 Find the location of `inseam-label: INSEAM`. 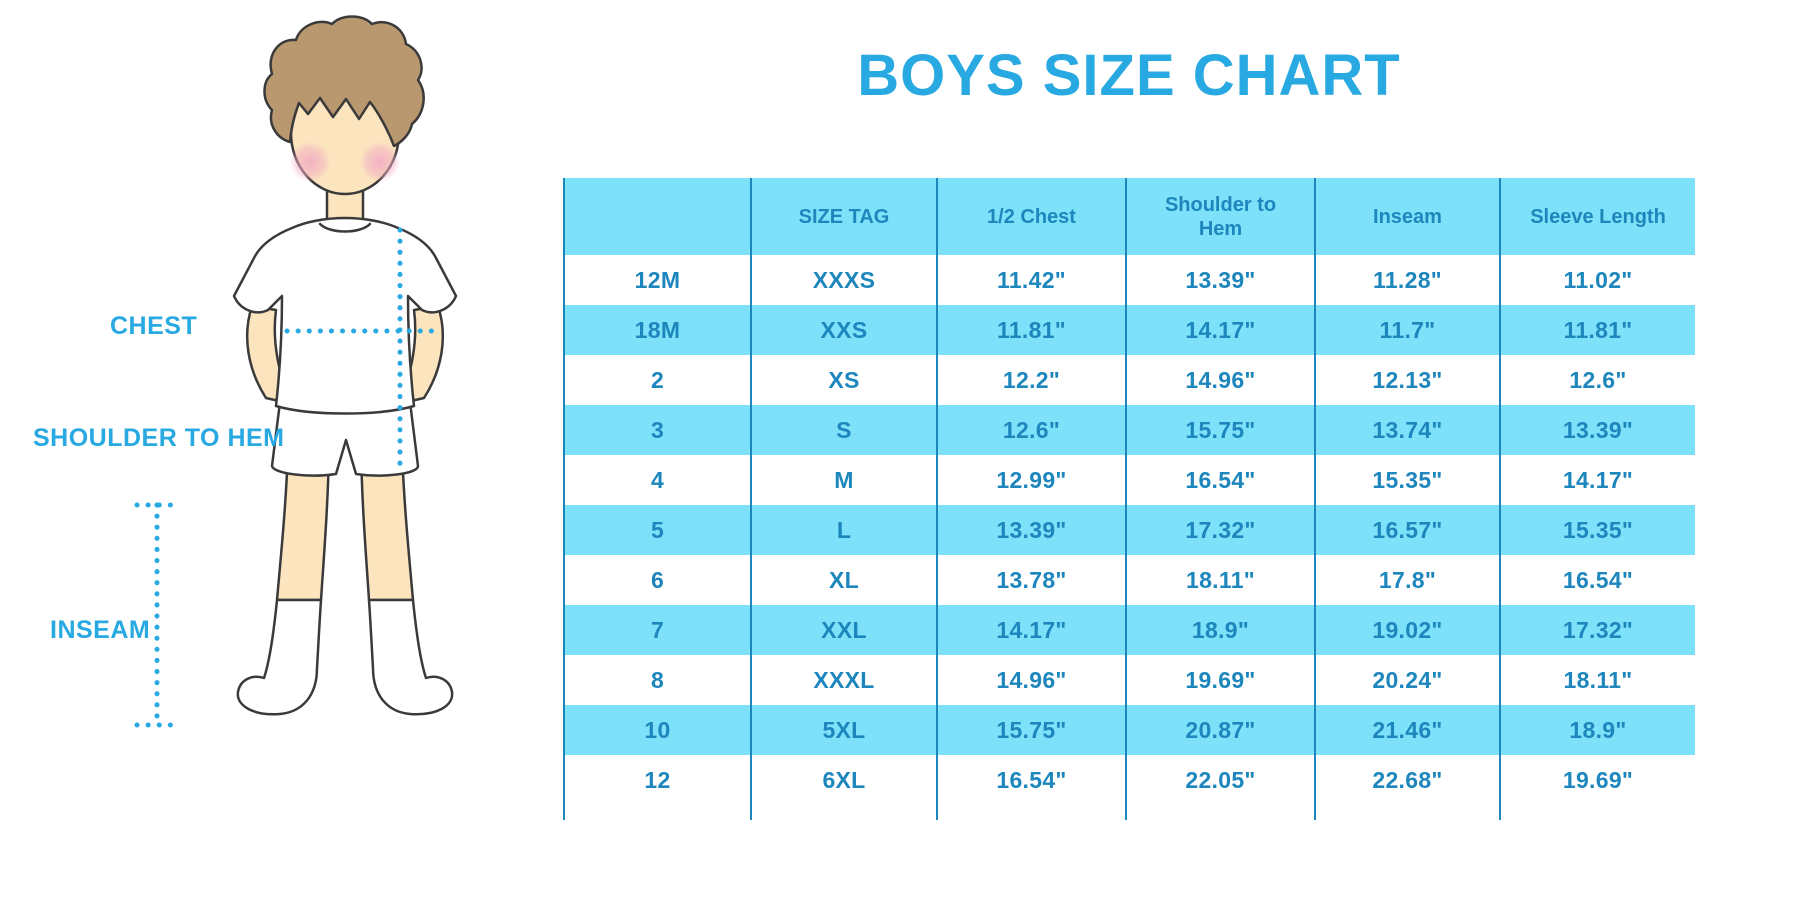

inseam-label: INSEAM is located at coordinates (100, 630).